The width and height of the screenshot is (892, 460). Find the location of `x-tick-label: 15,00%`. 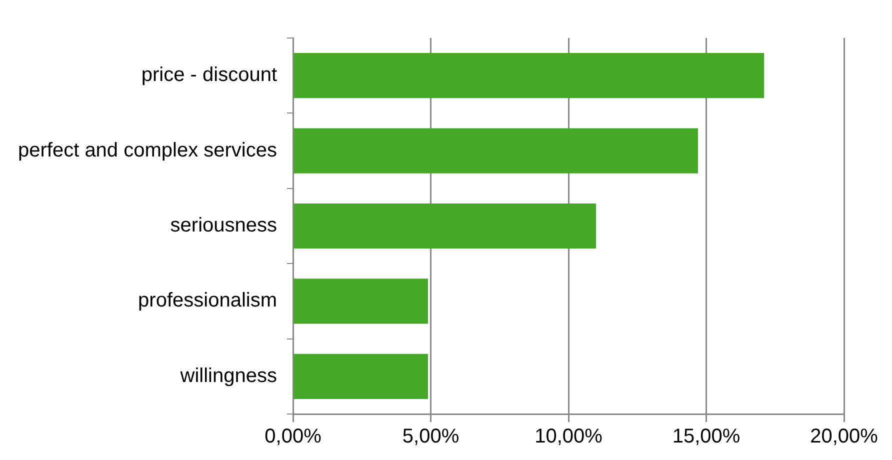

x-tick-label: 15,00% is located at coordinates (706, 437).